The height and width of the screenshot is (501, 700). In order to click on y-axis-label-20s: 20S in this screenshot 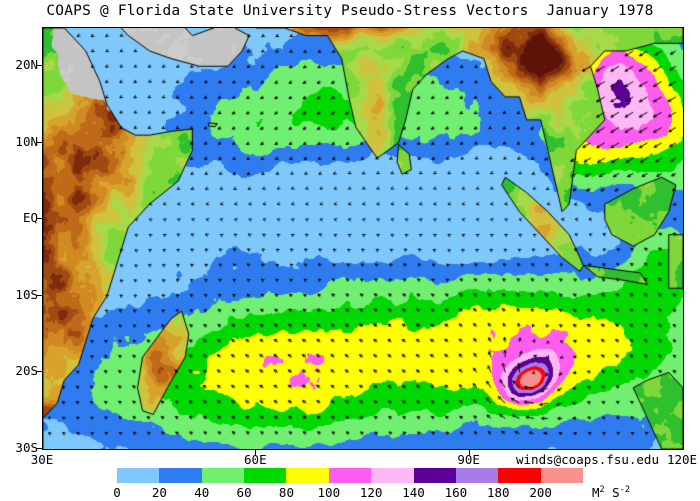, I will do `click(26, 371)`.